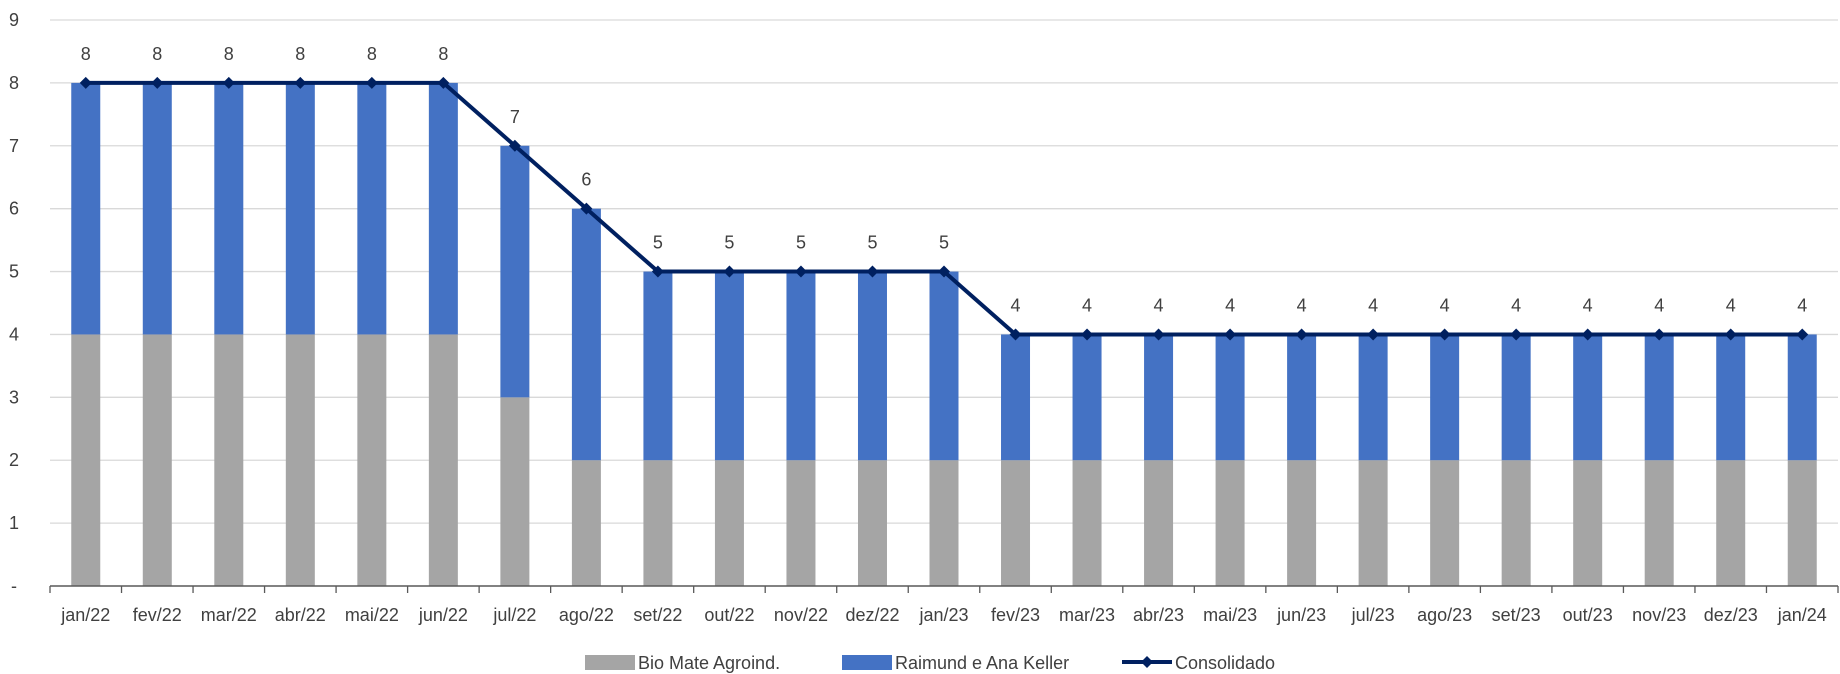 The image size is (1840, 674). I want to click on legend-swatch-bio-mate, so click(610, 662).